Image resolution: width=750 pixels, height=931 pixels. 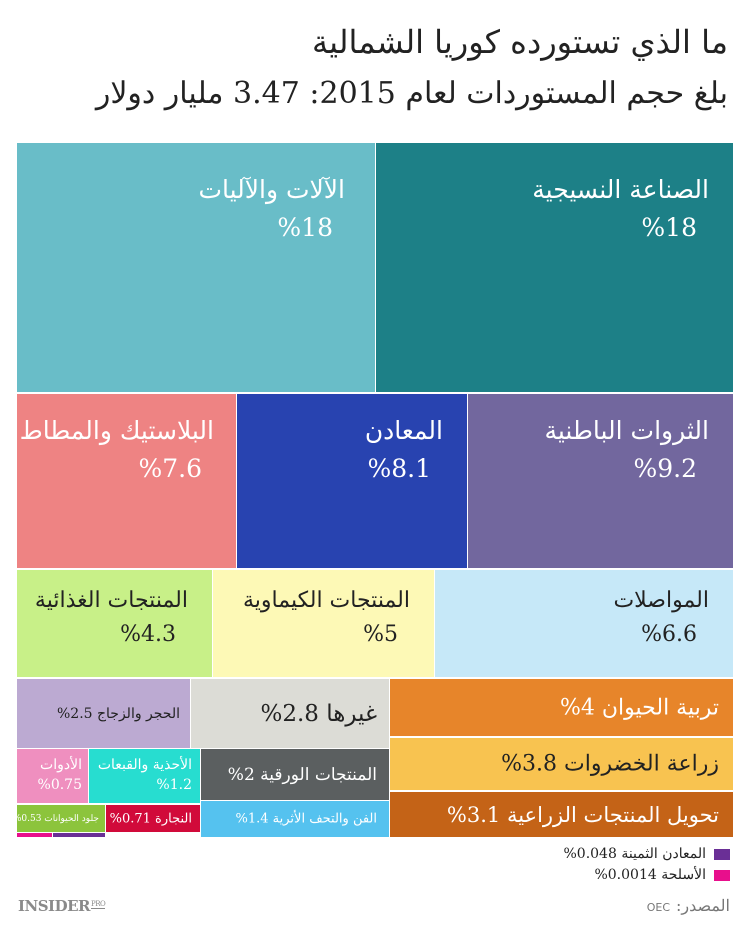 I want to click on cell-label: زراعة الخضروات 3.8%, so click(x=610, y=764).